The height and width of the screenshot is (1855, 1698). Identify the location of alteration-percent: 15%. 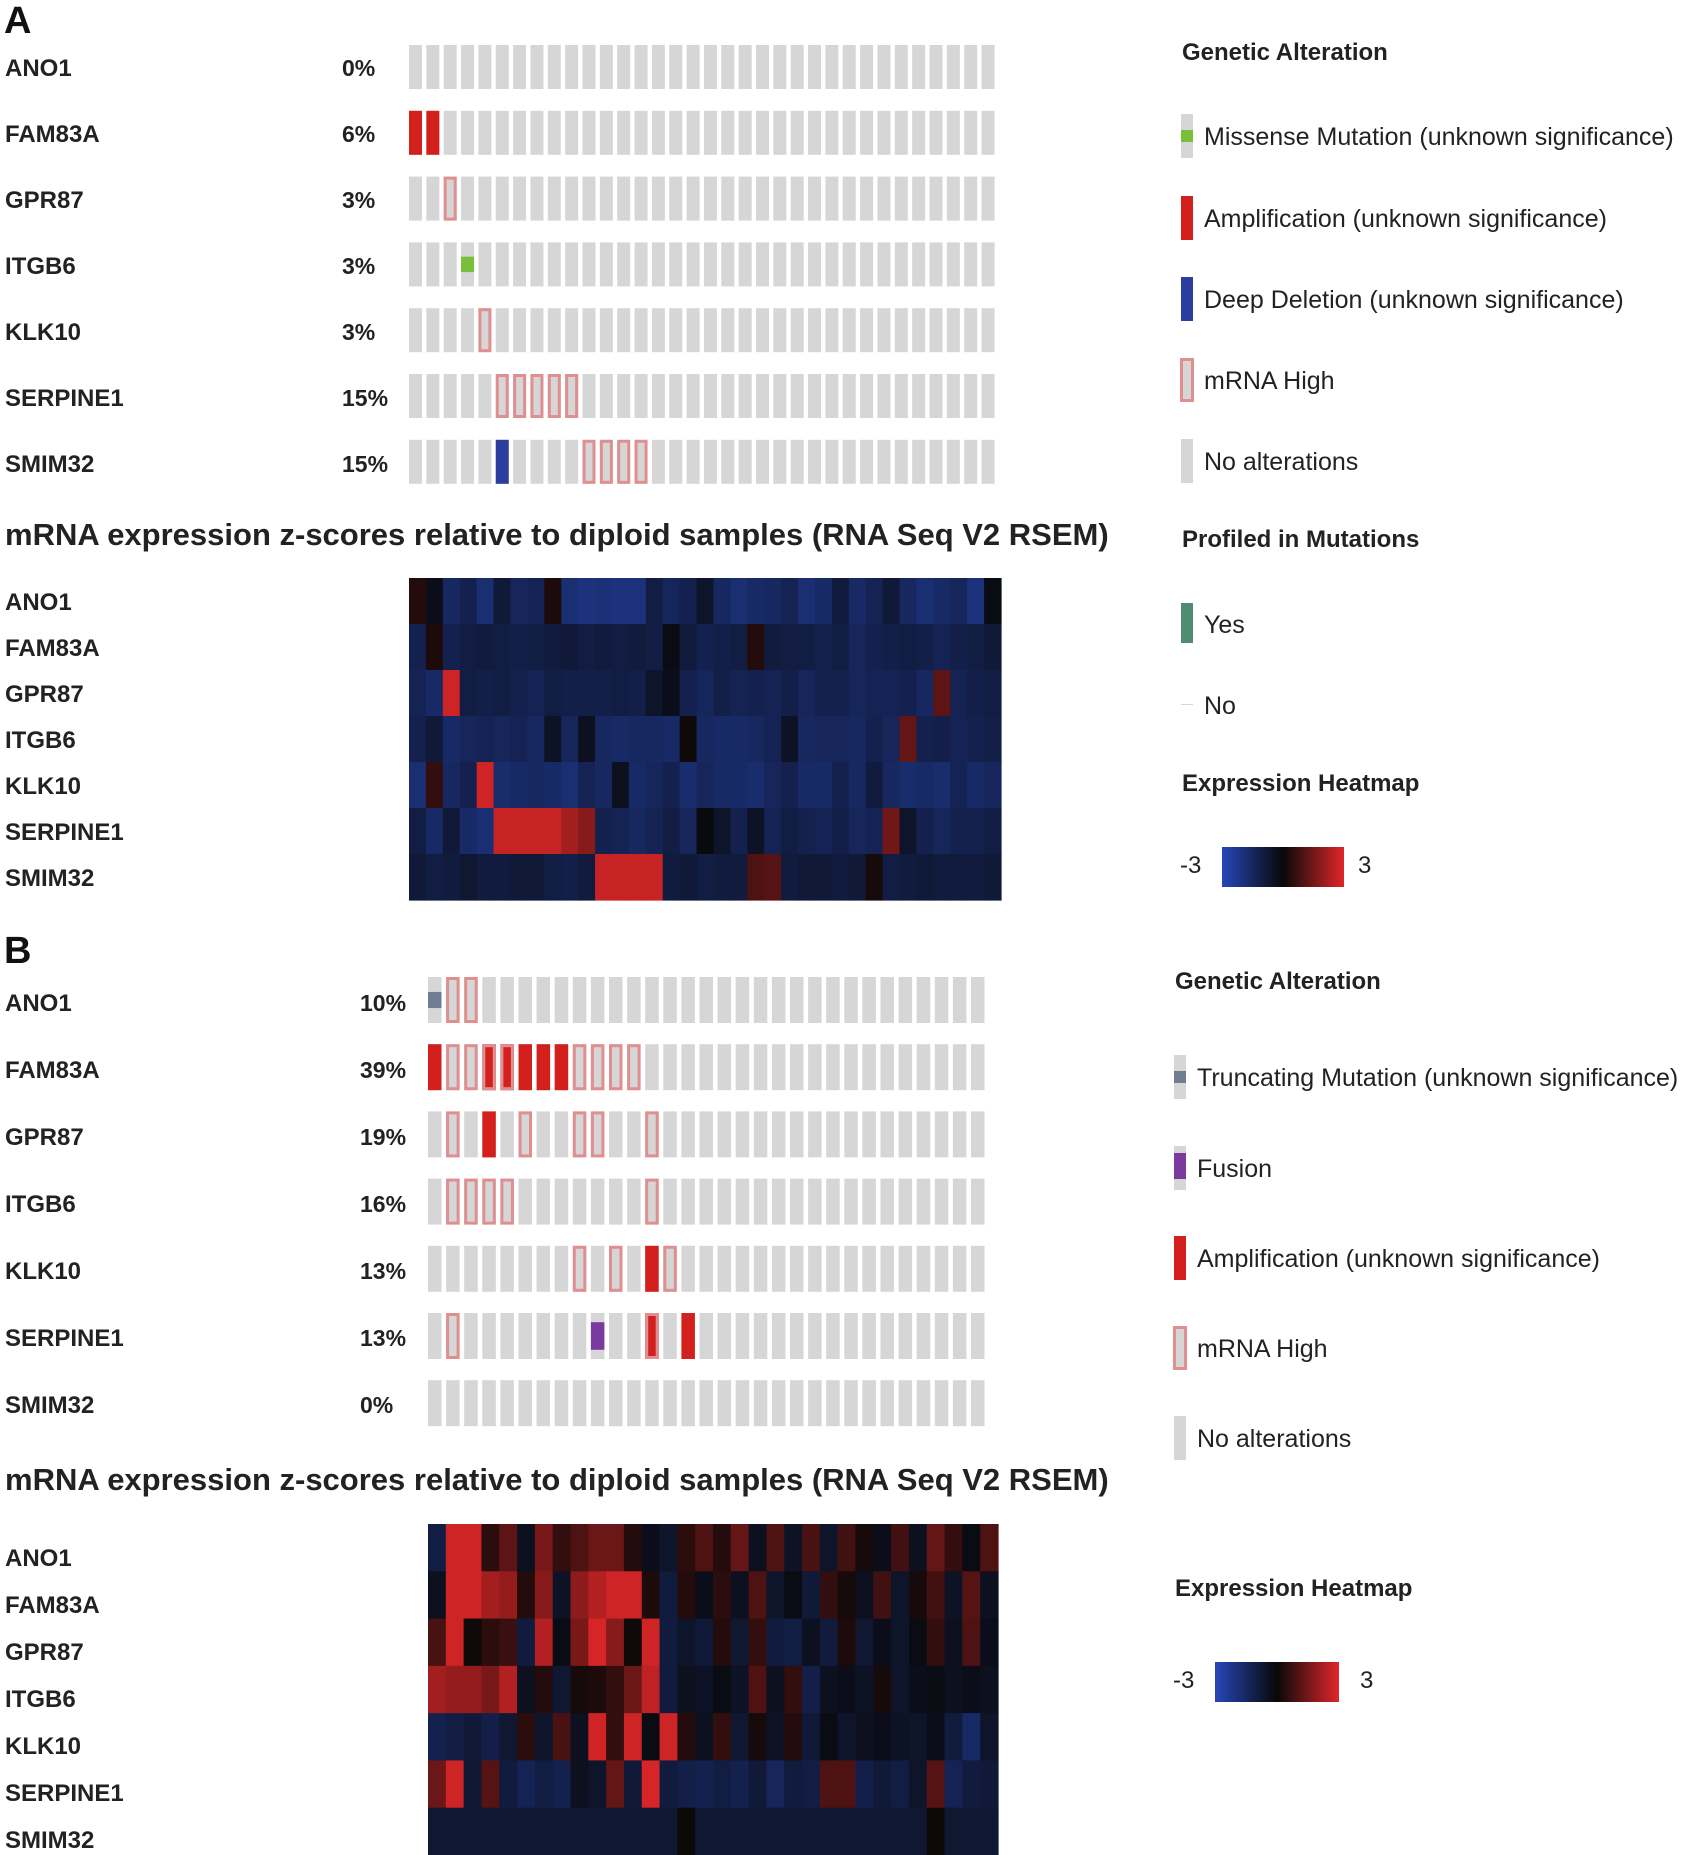
(365, 398).